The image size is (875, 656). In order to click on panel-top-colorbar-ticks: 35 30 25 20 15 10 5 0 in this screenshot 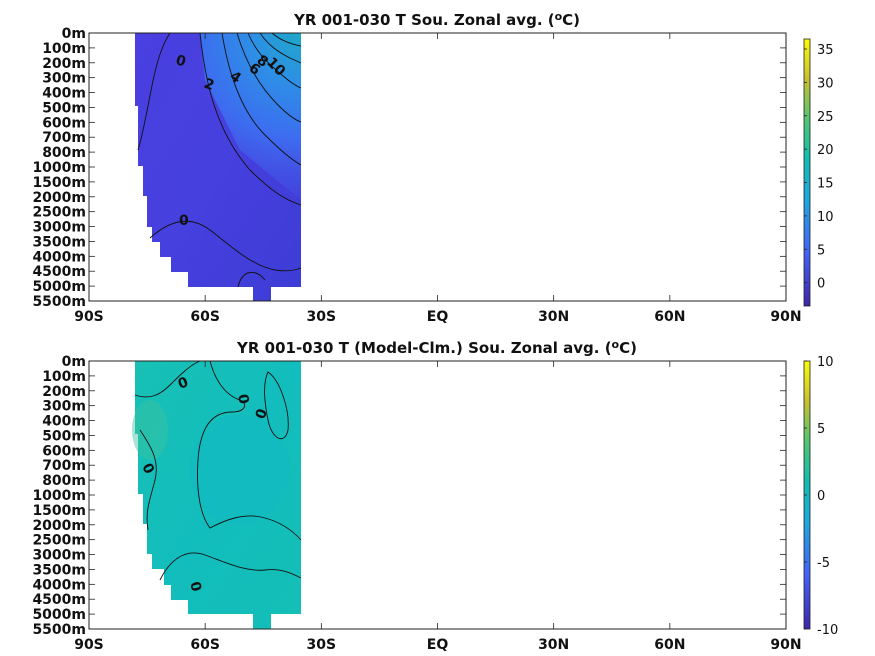, I will do `click(819, 167)`.